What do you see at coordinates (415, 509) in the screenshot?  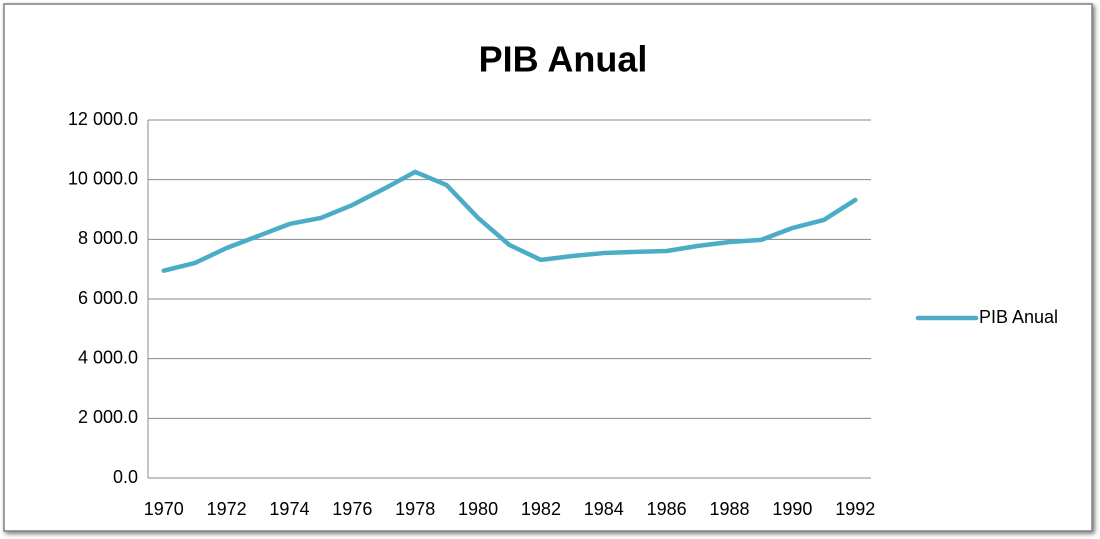 I see `x-tick-label: 1978` at bounding box center [415, 509].